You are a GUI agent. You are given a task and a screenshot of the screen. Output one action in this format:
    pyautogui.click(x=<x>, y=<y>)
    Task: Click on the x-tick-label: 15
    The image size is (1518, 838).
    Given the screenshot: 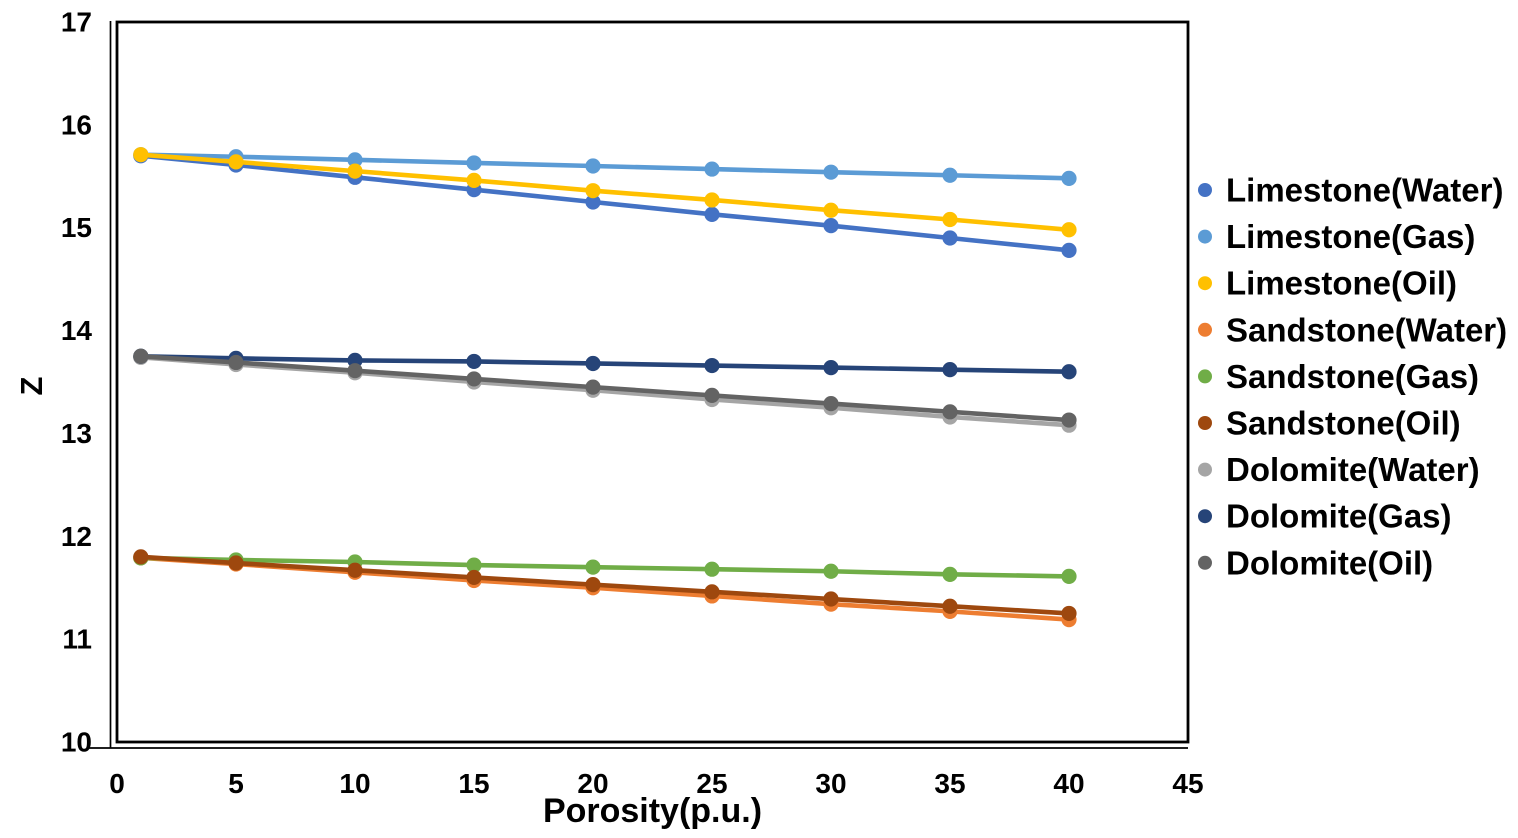 What is the action you would take?
    pyautogui.click(x=473, y=783)
    